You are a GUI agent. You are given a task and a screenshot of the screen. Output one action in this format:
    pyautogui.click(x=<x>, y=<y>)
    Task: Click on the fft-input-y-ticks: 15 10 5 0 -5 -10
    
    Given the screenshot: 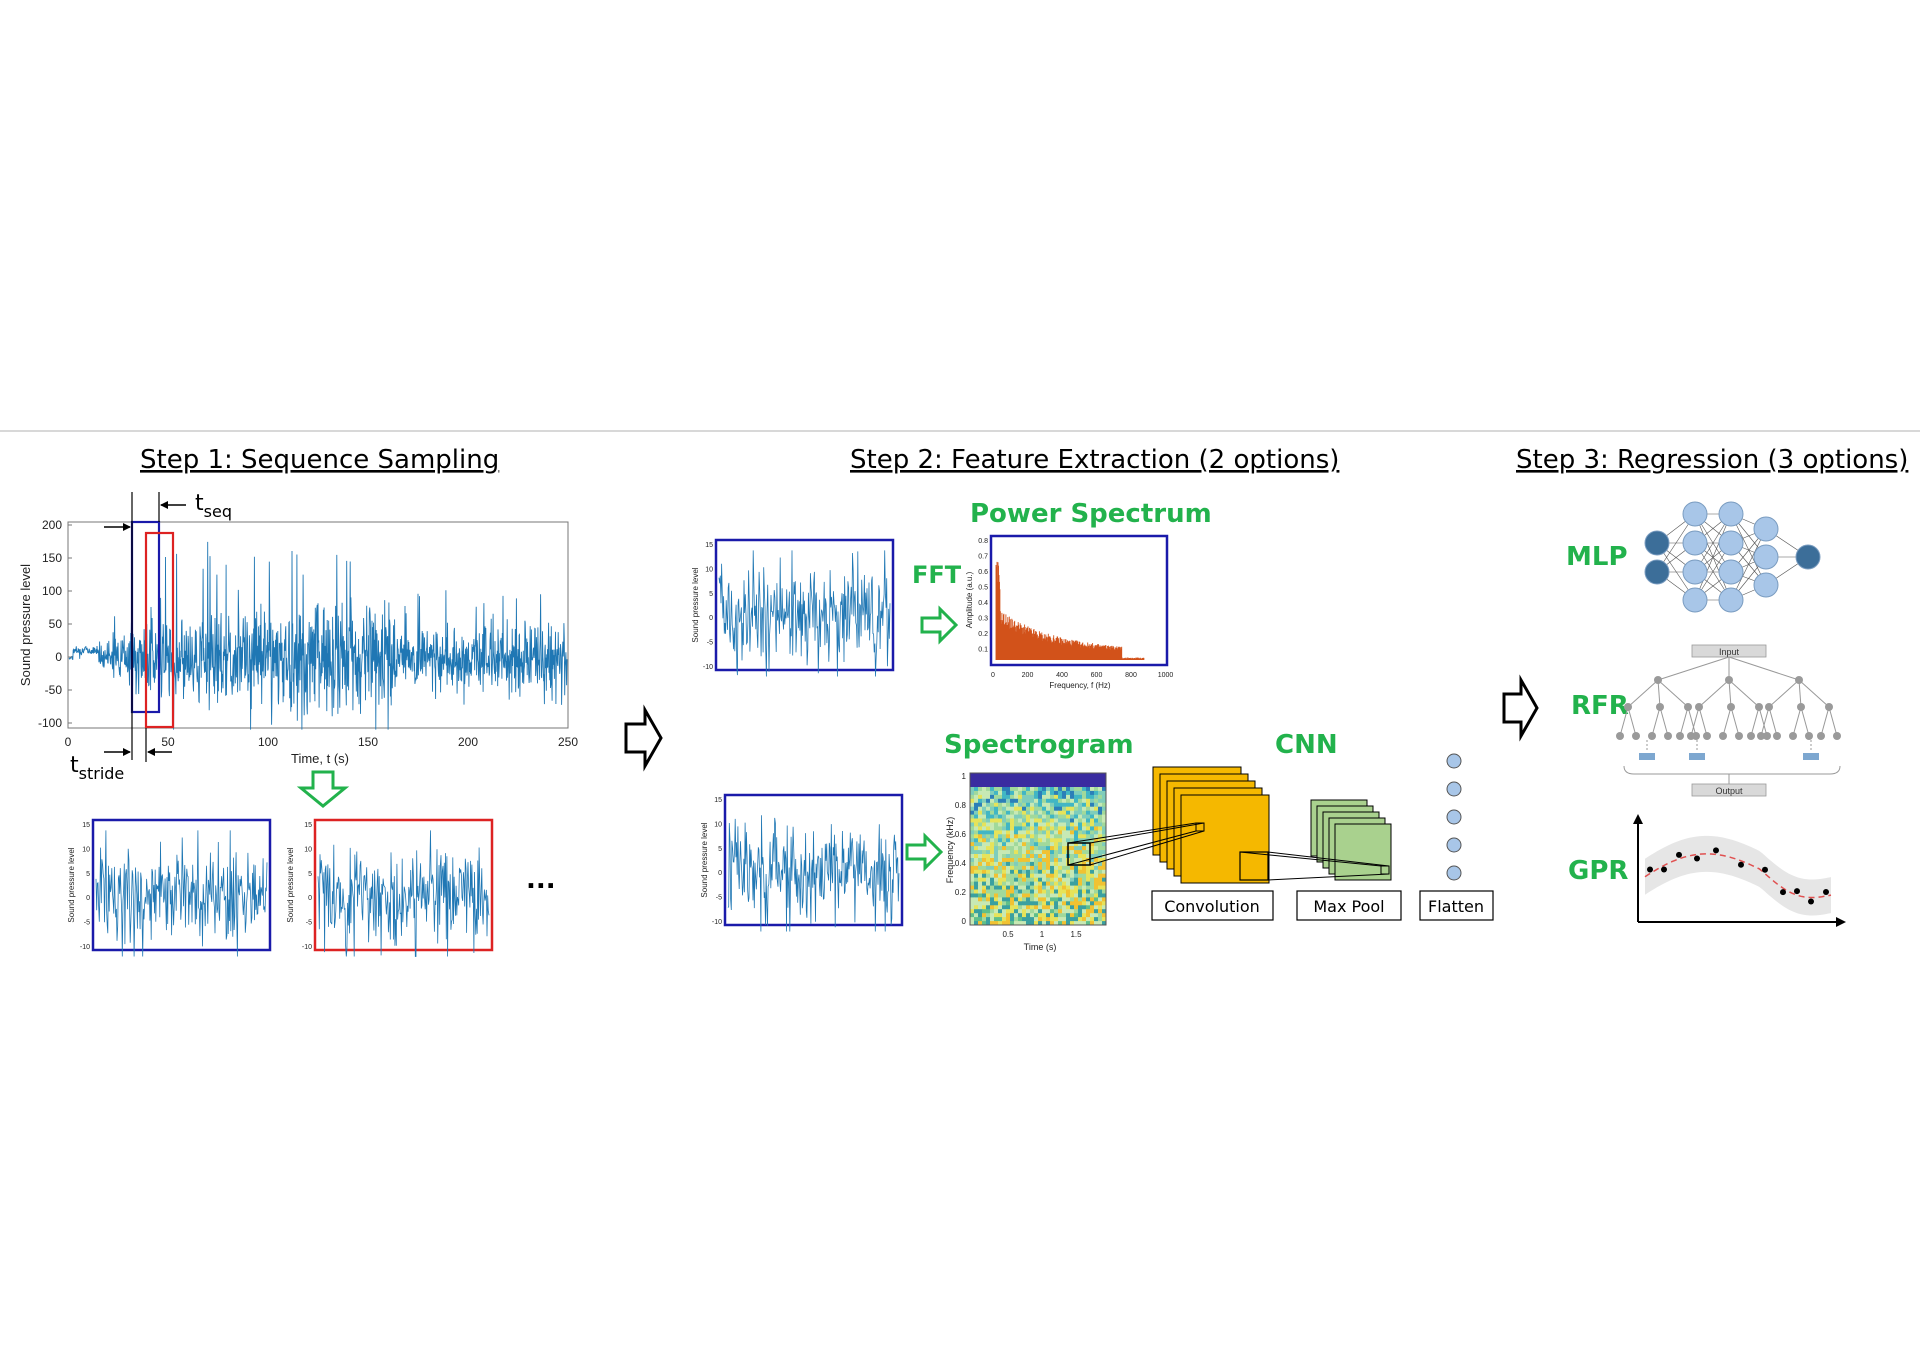 What is the action you would take?
    pyautogui.click(x=708, y=606)
    